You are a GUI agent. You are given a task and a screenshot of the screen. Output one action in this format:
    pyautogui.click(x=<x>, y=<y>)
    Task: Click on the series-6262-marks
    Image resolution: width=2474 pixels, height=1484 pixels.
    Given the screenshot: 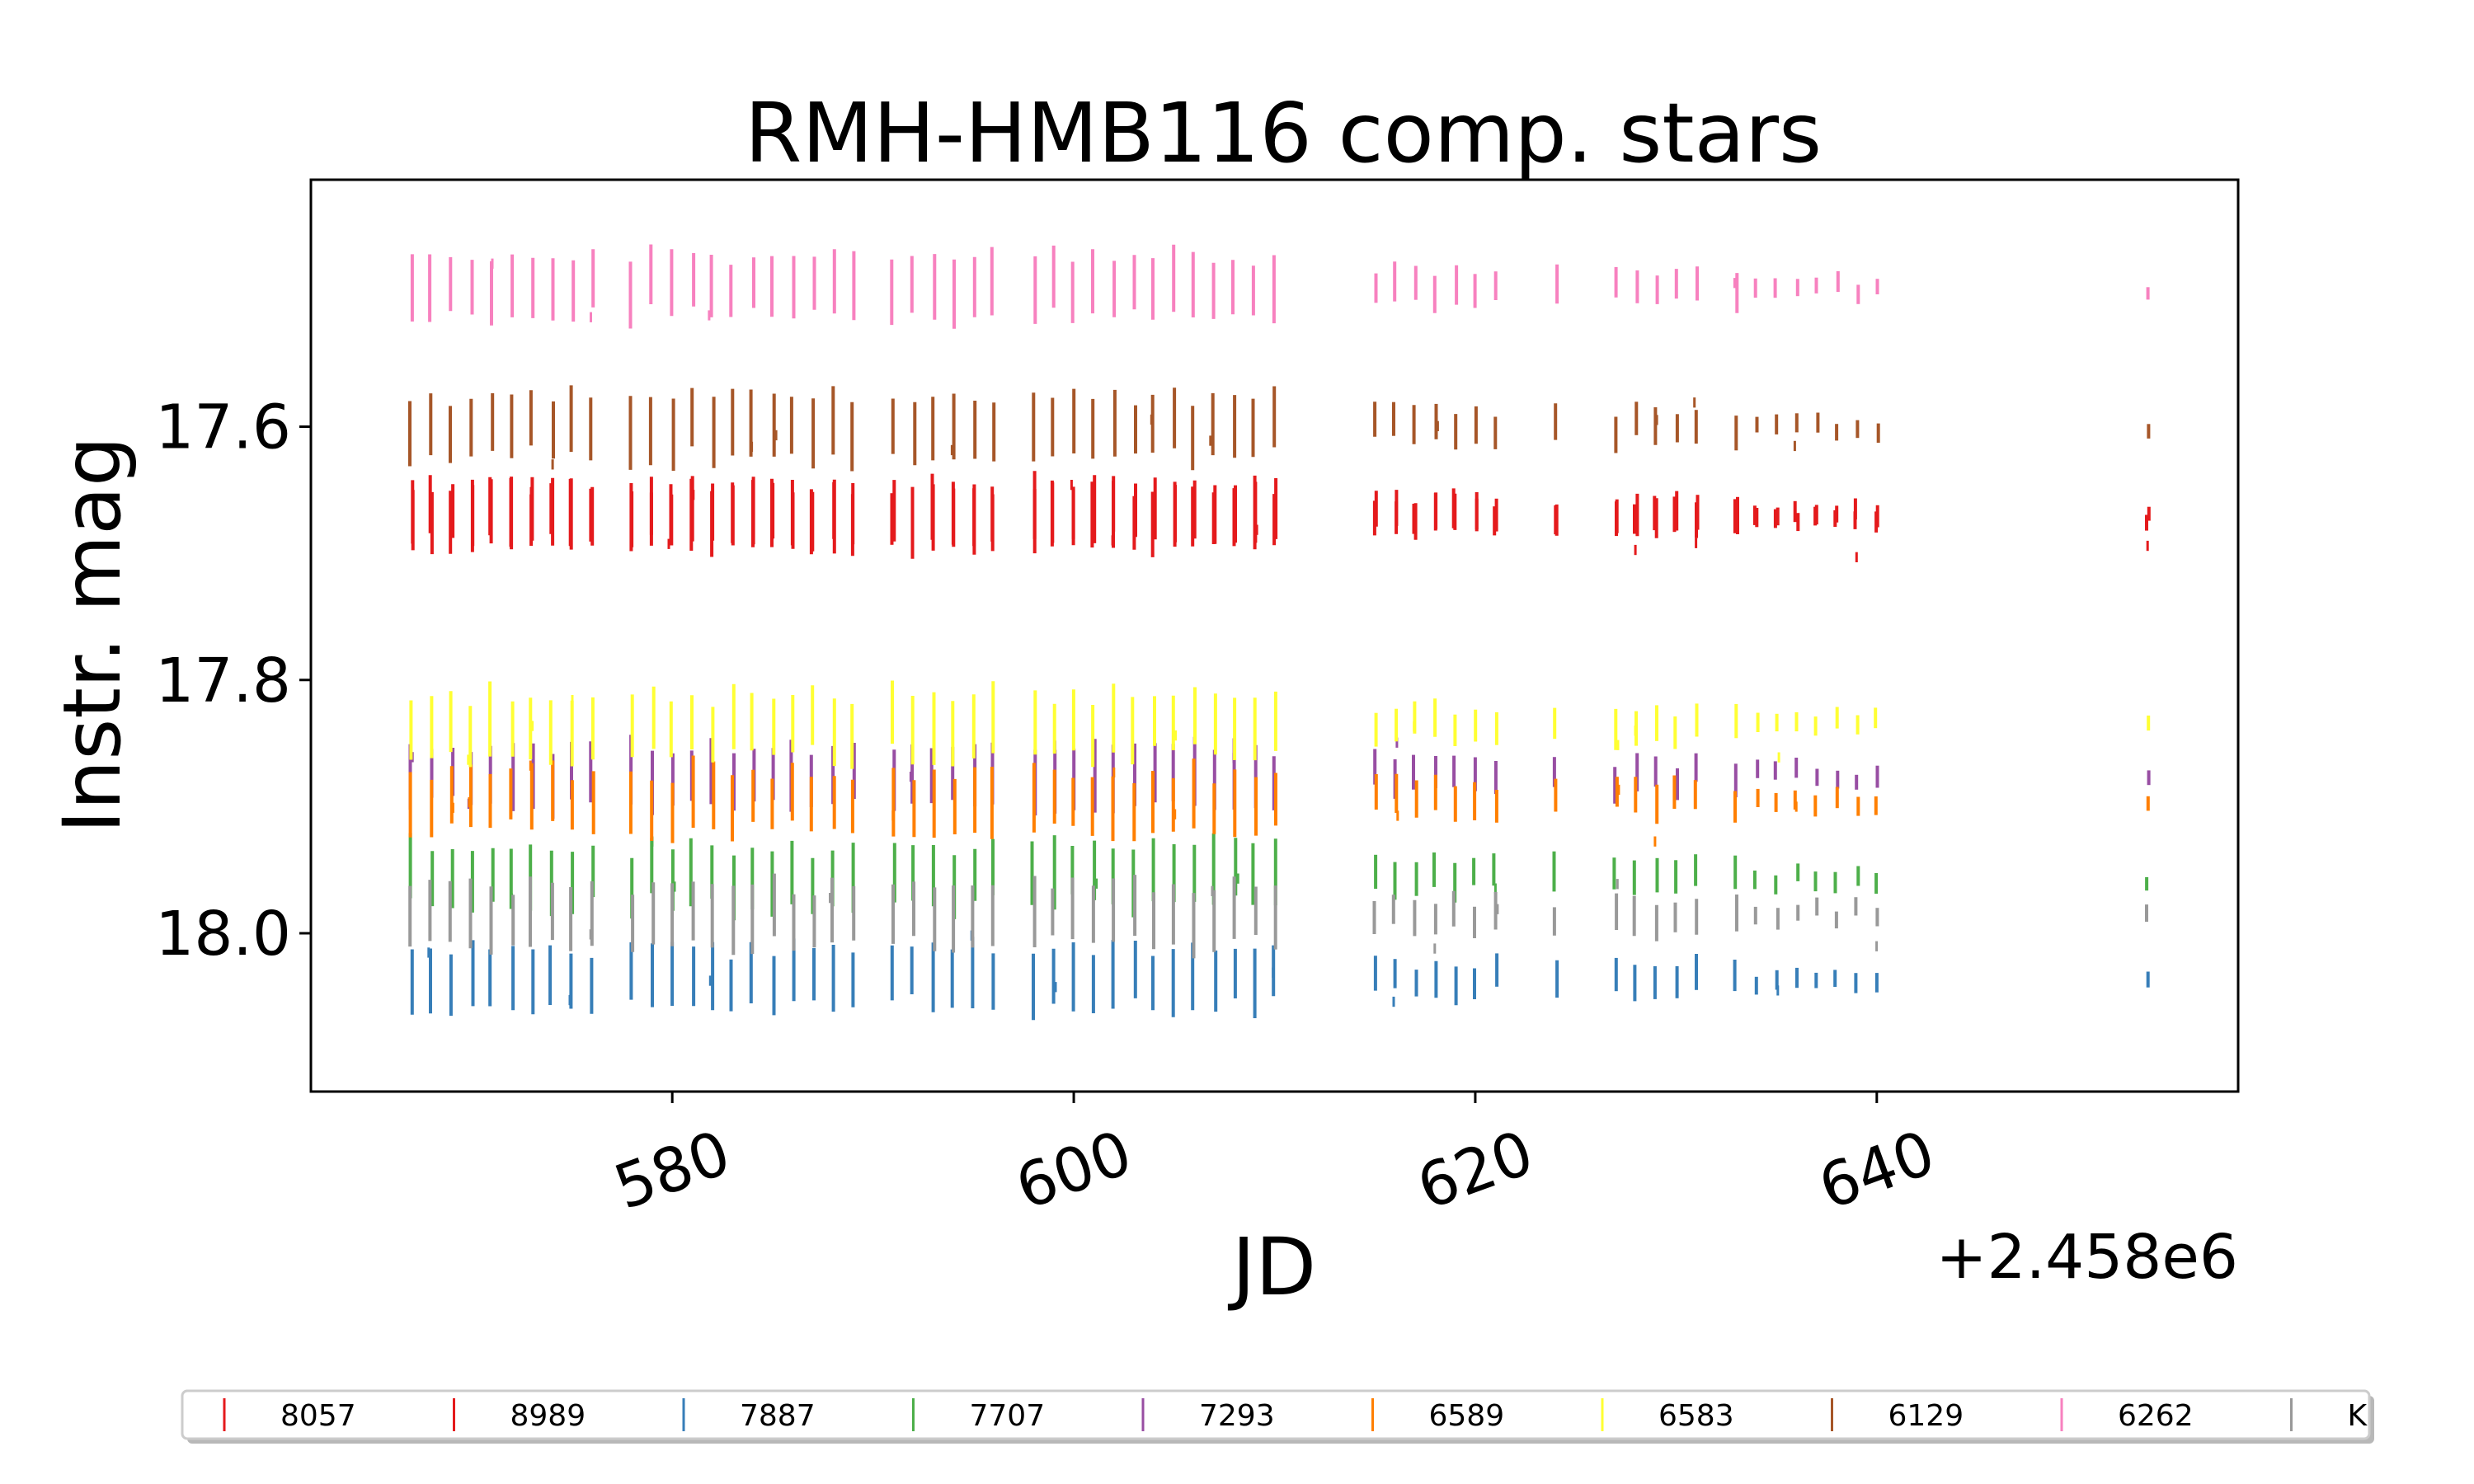 What is the action you would take?
    pyautogui.click(x=1280, y=286)
    